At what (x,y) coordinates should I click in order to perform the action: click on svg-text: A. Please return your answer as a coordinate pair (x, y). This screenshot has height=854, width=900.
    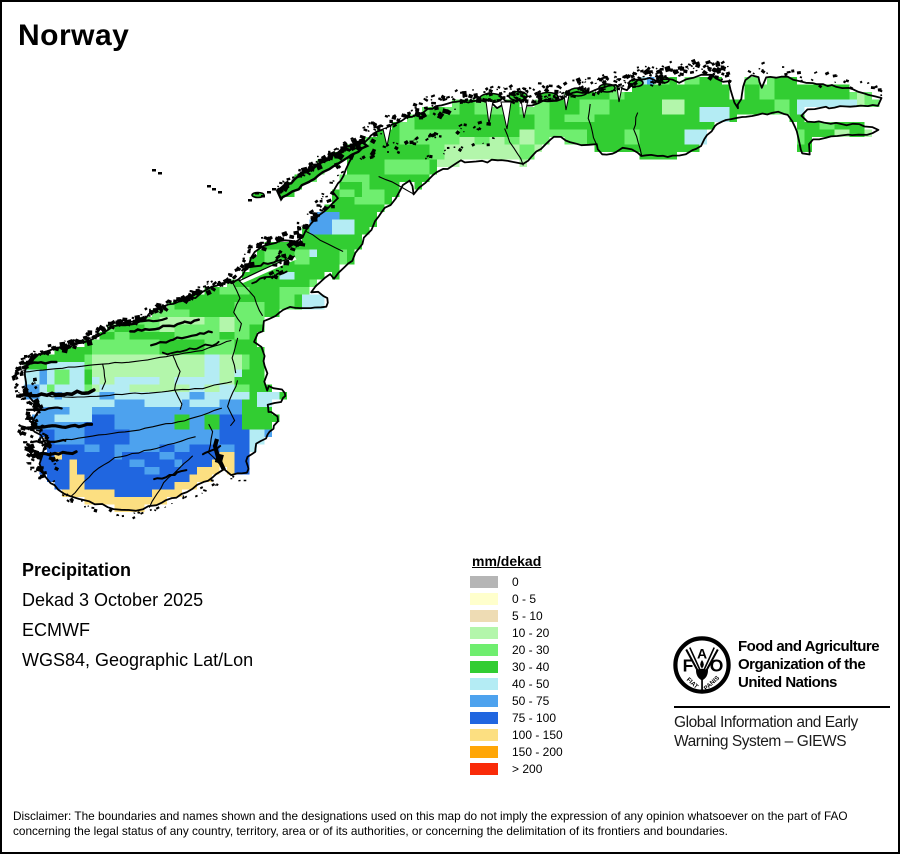
    Looking at the image, I should click on (702, 654).